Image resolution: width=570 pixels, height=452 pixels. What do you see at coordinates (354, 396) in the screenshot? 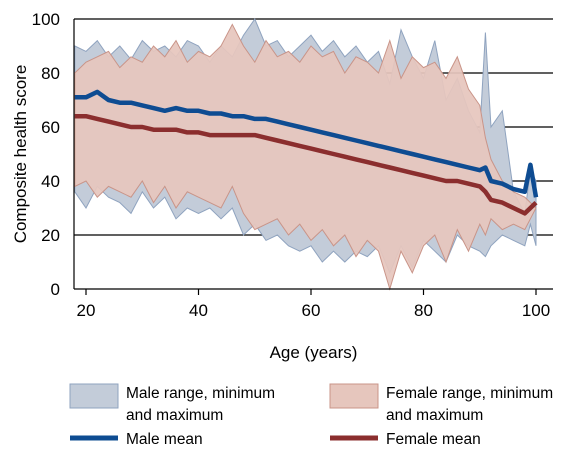
I see `legend-swatch-female-range` at bounding box center [354, 396].